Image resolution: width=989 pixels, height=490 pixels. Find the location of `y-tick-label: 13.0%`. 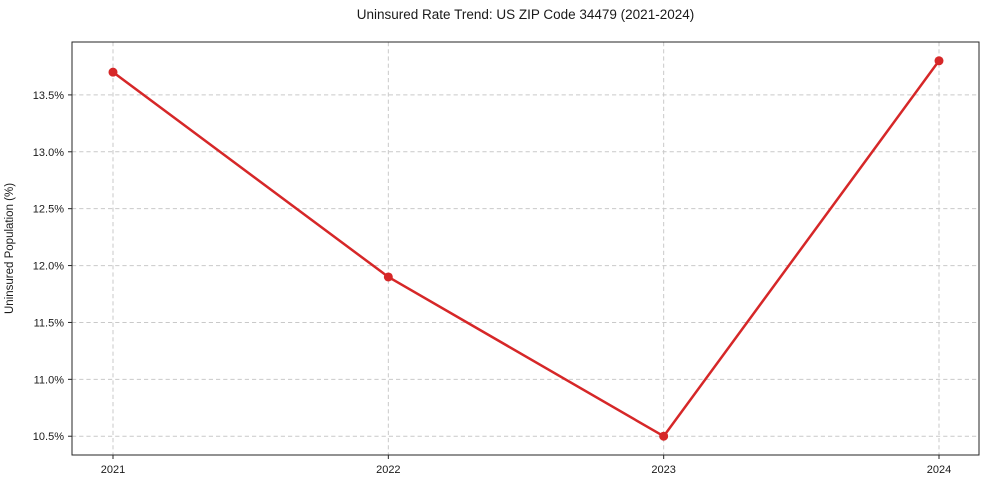

y-tick-label: 13.0% is located at coordinates (48, 153).